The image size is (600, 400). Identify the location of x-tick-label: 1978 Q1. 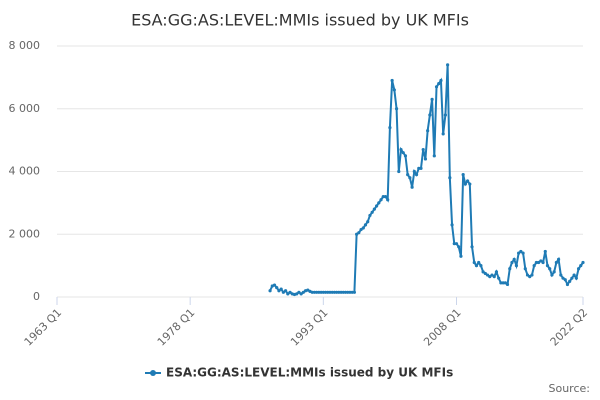
(176, 327).